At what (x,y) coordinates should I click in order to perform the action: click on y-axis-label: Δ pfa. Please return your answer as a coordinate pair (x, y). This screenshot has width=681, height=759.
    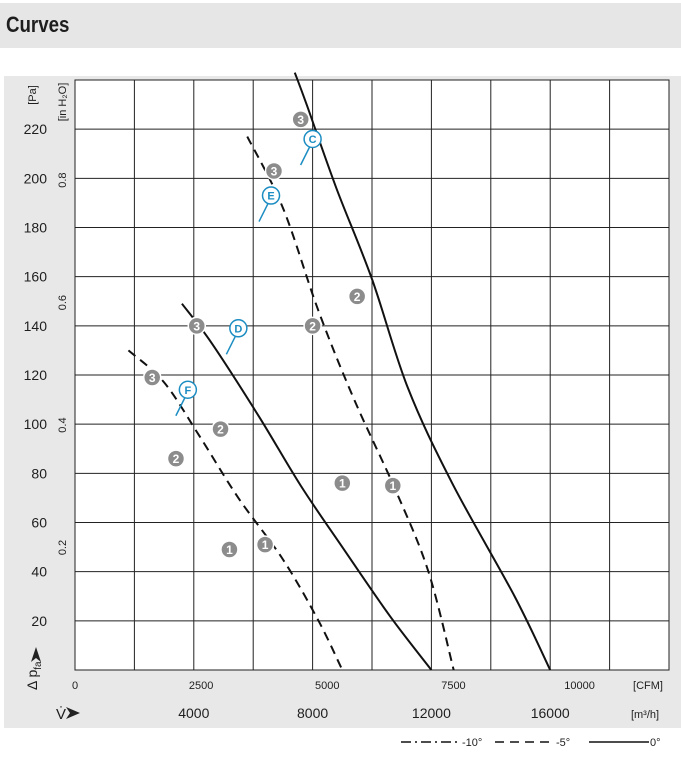
    Looking at the image, I should click on (34, 675).